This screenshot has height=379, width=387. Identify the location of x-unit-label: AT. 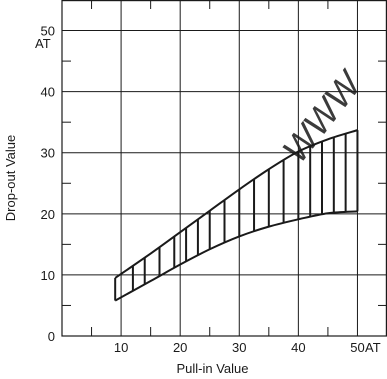
(373, 347).